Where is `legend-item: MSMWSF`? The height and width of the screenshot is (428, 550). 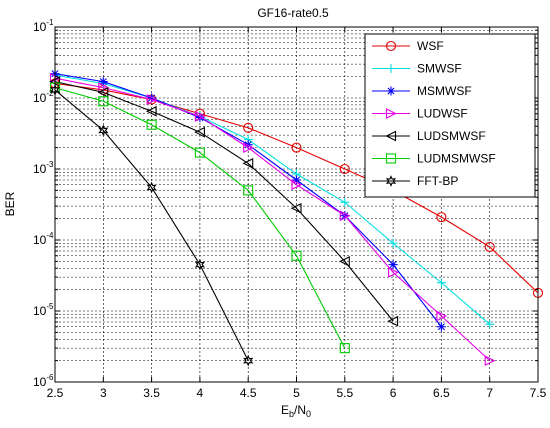 legend-item: MSMWSF is located at coordinates (422, 91).